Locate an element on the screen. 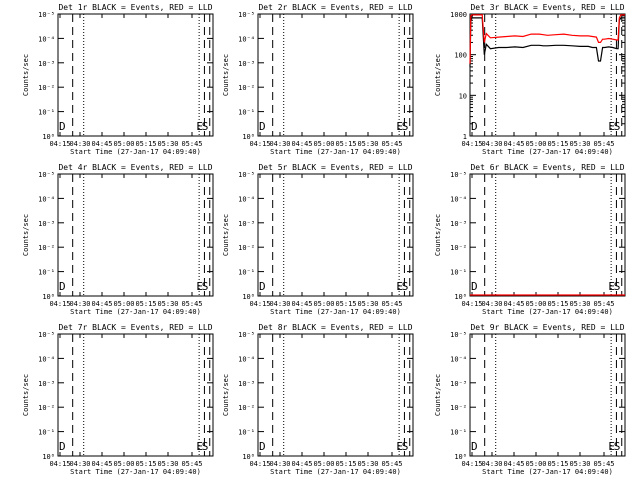 Image resolution: width=640 pixels, height=480 pixels. panel-title: Det 6r BLACK = Events, RED = LLD is located at coordinates (547, 167).